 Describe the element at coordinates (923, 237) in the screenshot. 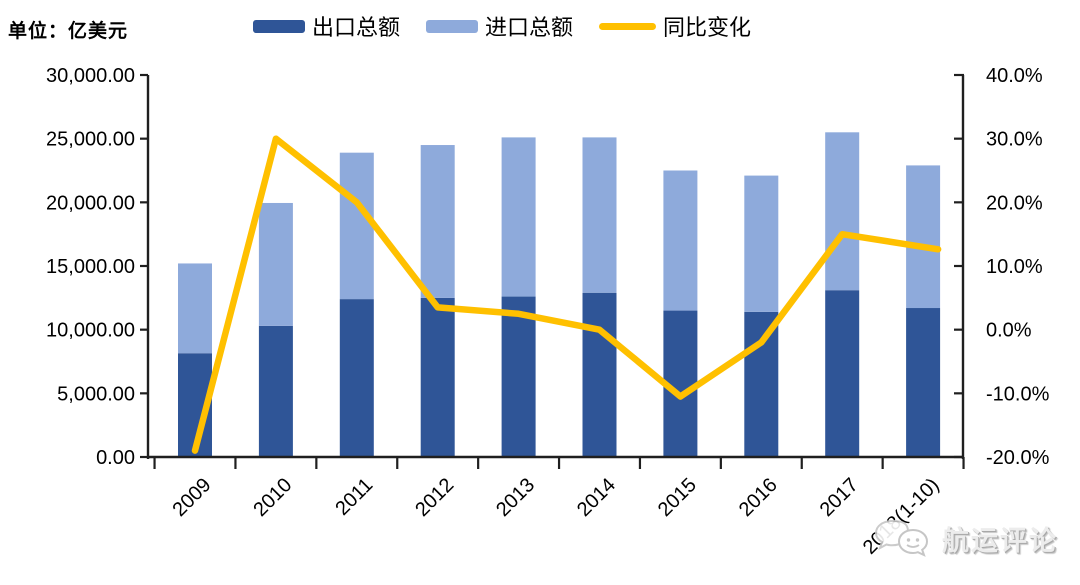

I see `import-bar-2018(1-10)` at that location.